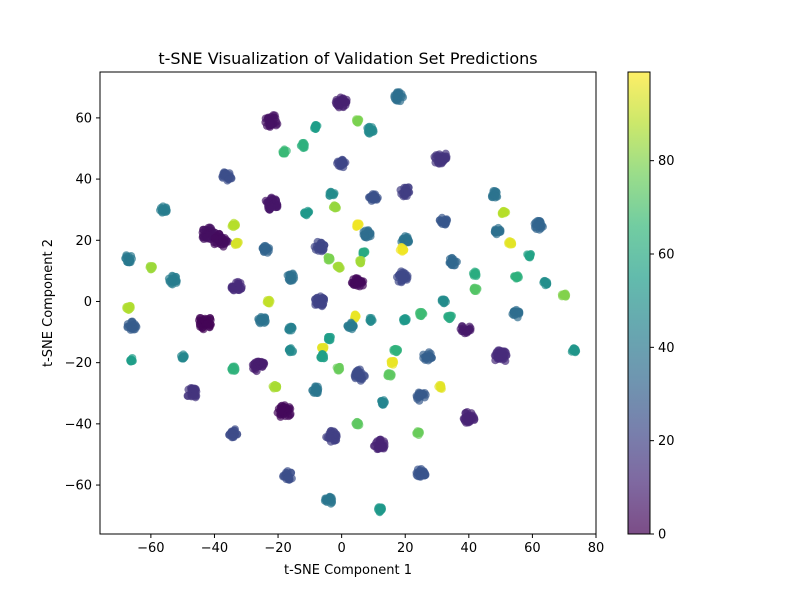 The width and height of the screenshot is (800, 604). Describe the element at coordinates (662, 535) in the screenshot. I see `colorbar-tick-label: 0` at that location.